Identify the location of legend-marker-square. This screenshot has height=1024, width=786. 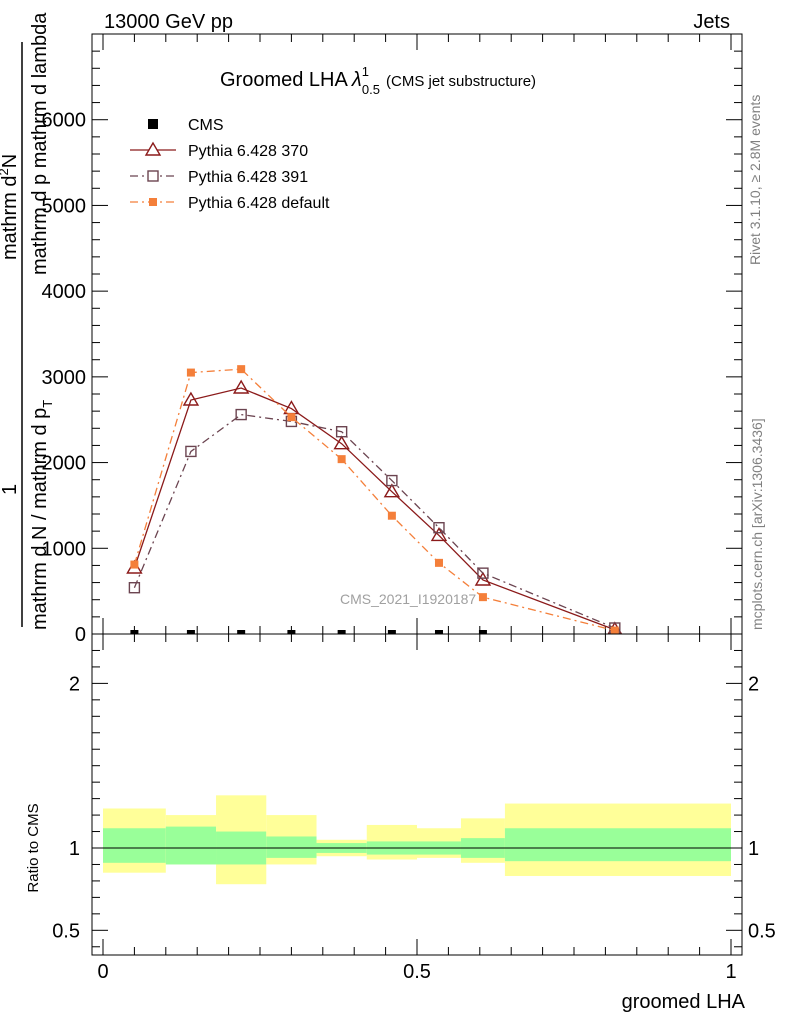
(153, 176).